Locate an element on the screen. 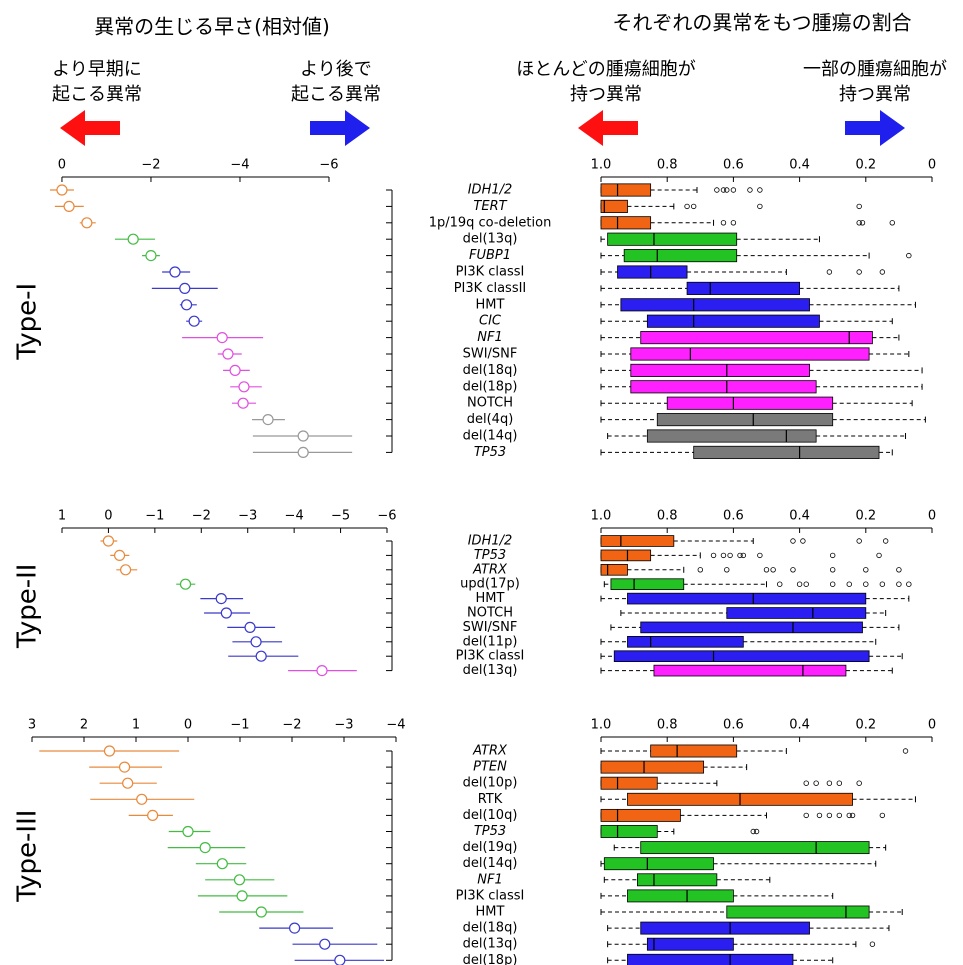 The image size is (963, 965). x-tick-label: 3 is located at coordinates (32, 725).